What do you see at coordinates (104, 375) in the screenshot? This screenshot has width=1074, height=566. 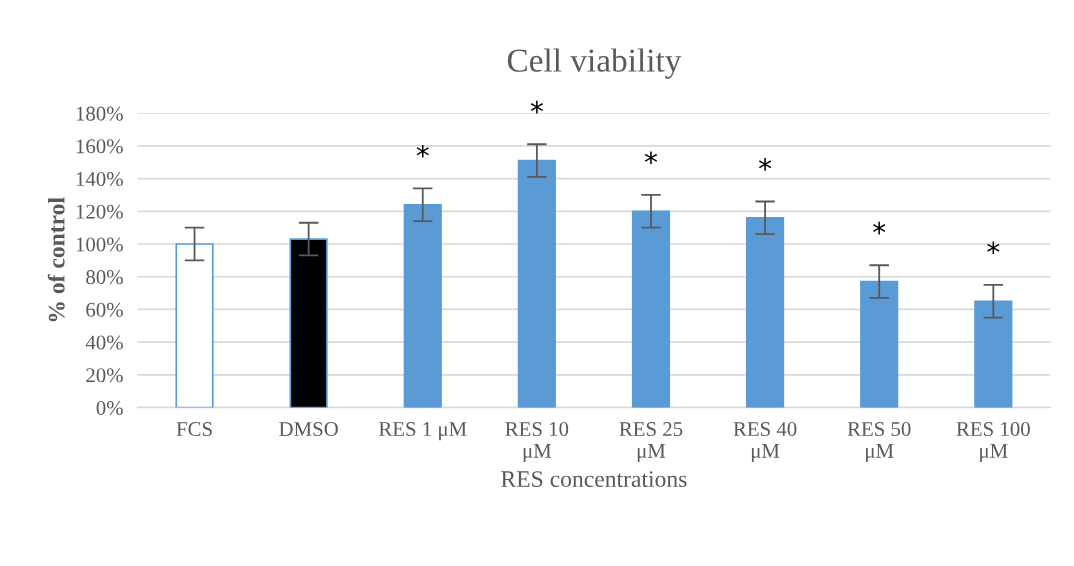 I see `y-tick-label: 20%` at bounding box center [104, 375].